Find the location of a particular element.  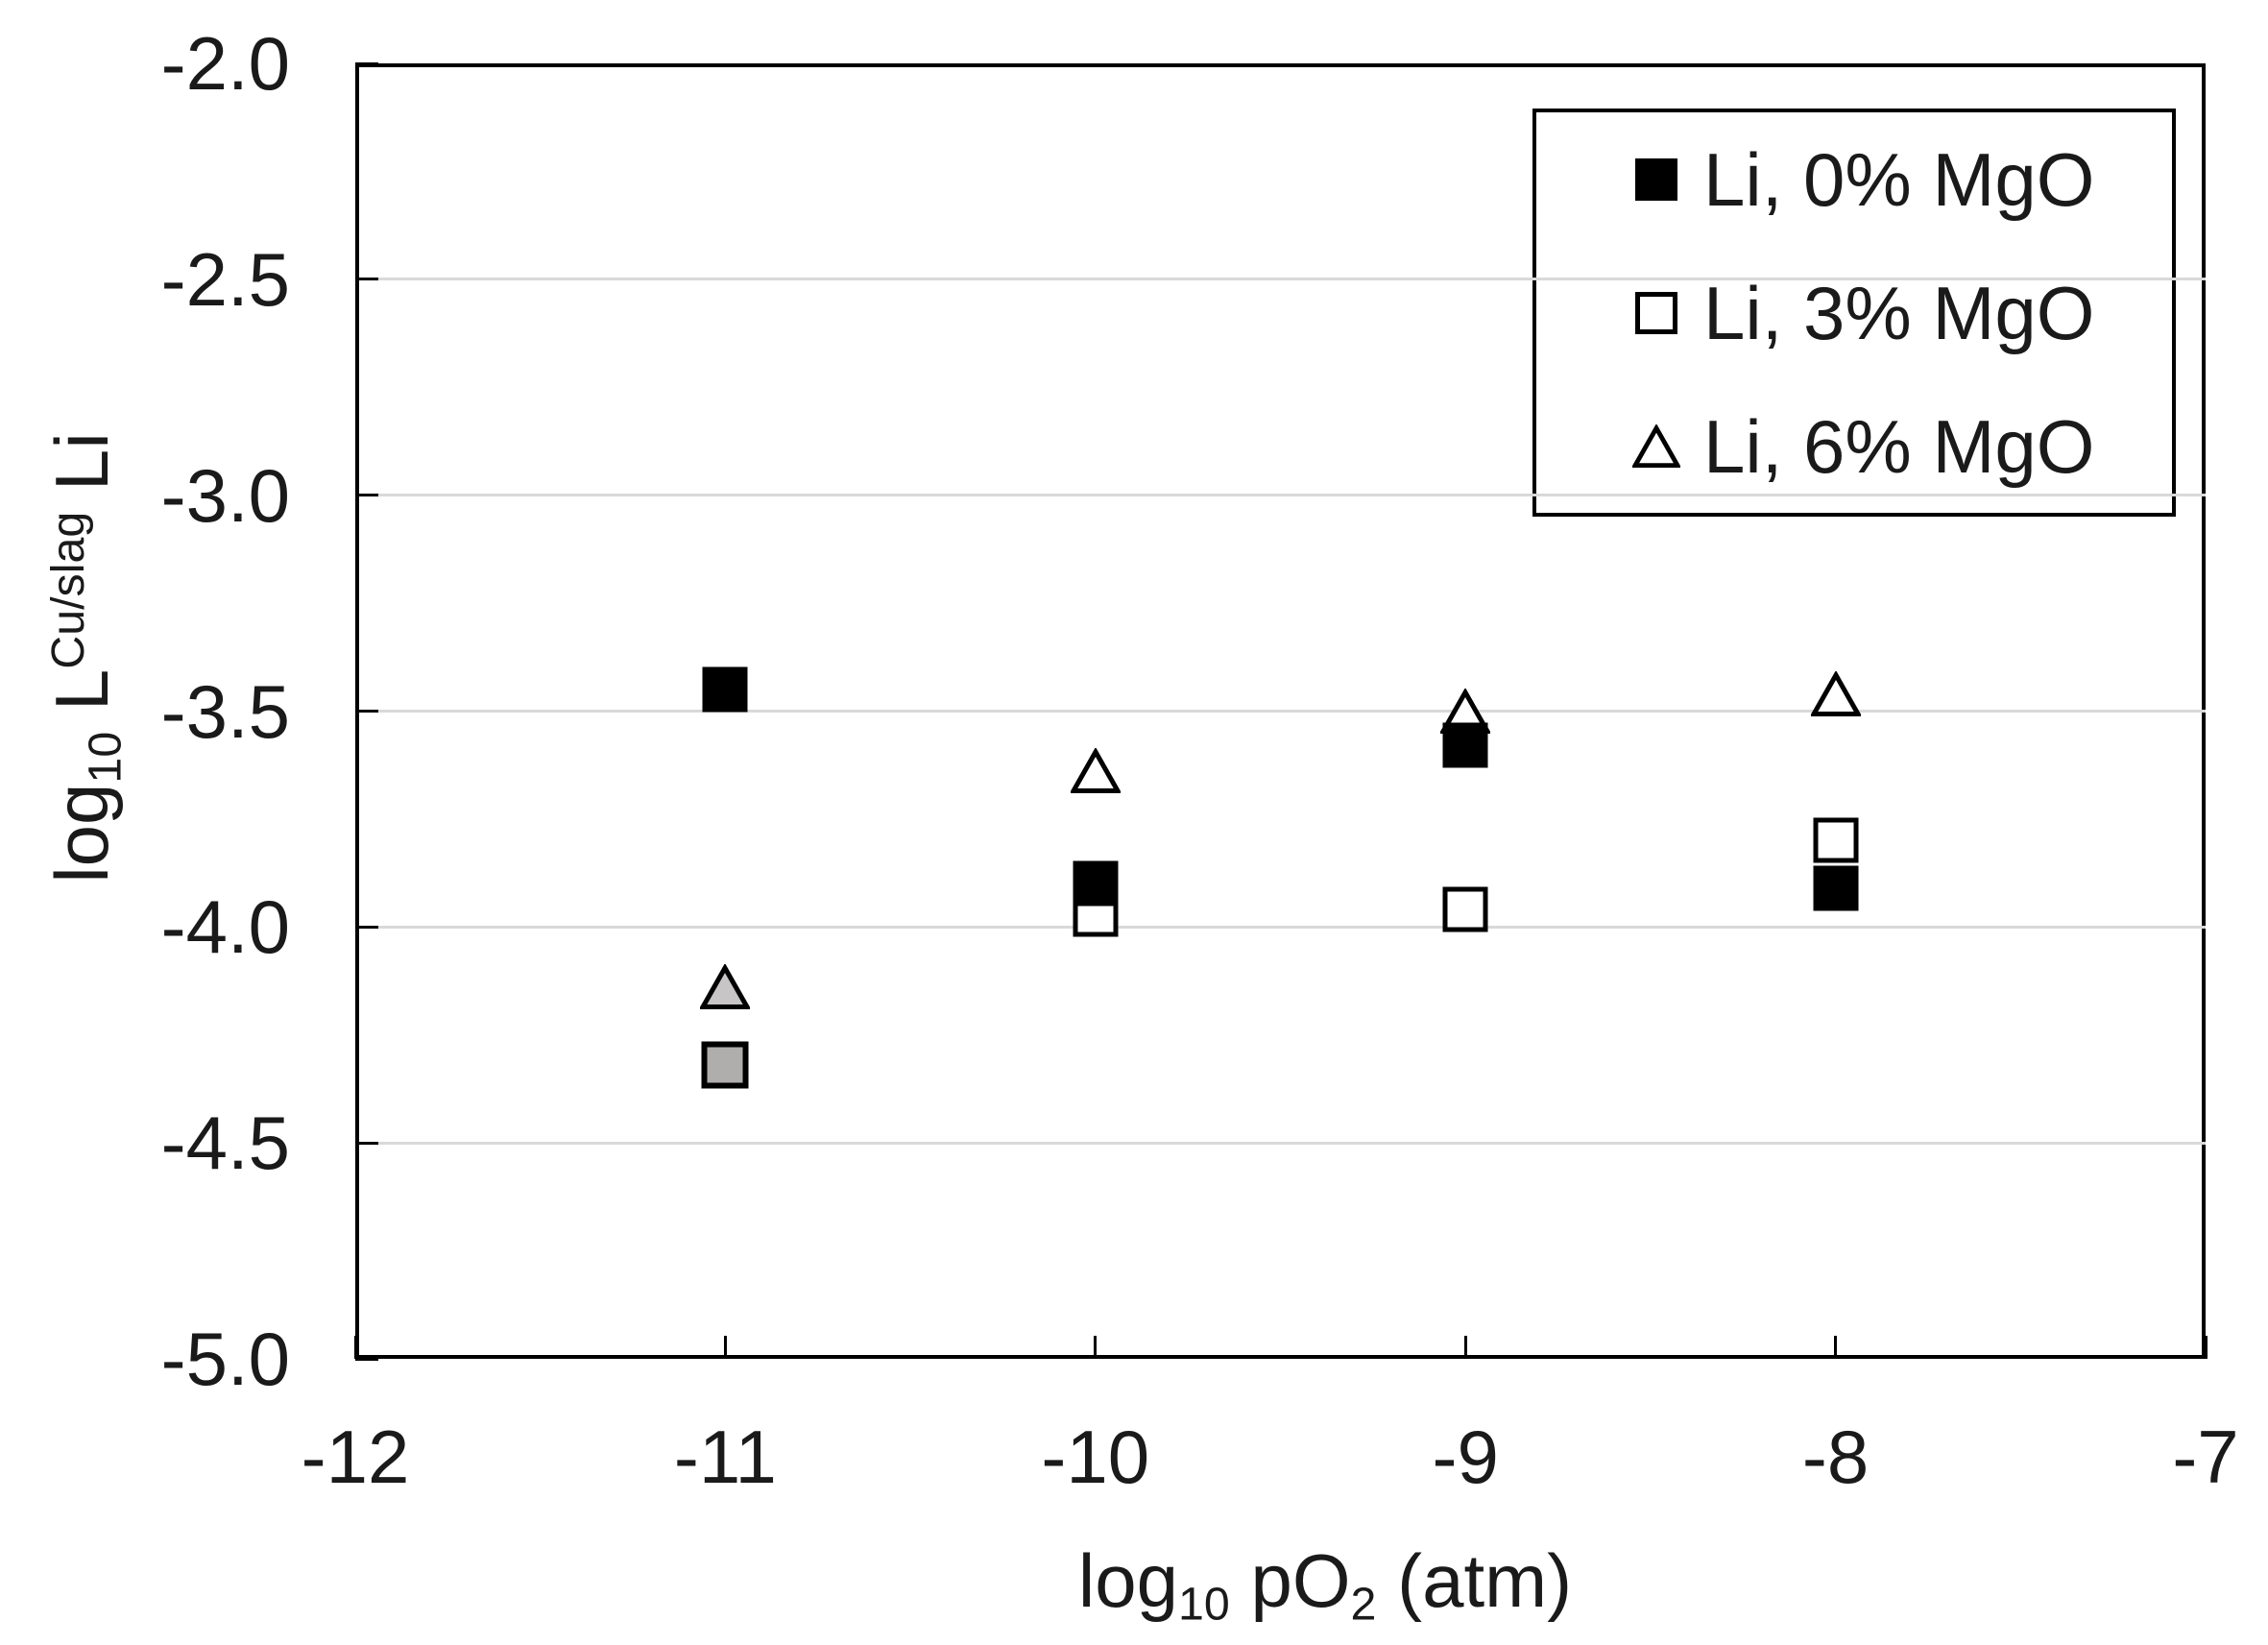

x-axis-title: log10 pO2 (atm) is located at coordinates (1325, 1585).